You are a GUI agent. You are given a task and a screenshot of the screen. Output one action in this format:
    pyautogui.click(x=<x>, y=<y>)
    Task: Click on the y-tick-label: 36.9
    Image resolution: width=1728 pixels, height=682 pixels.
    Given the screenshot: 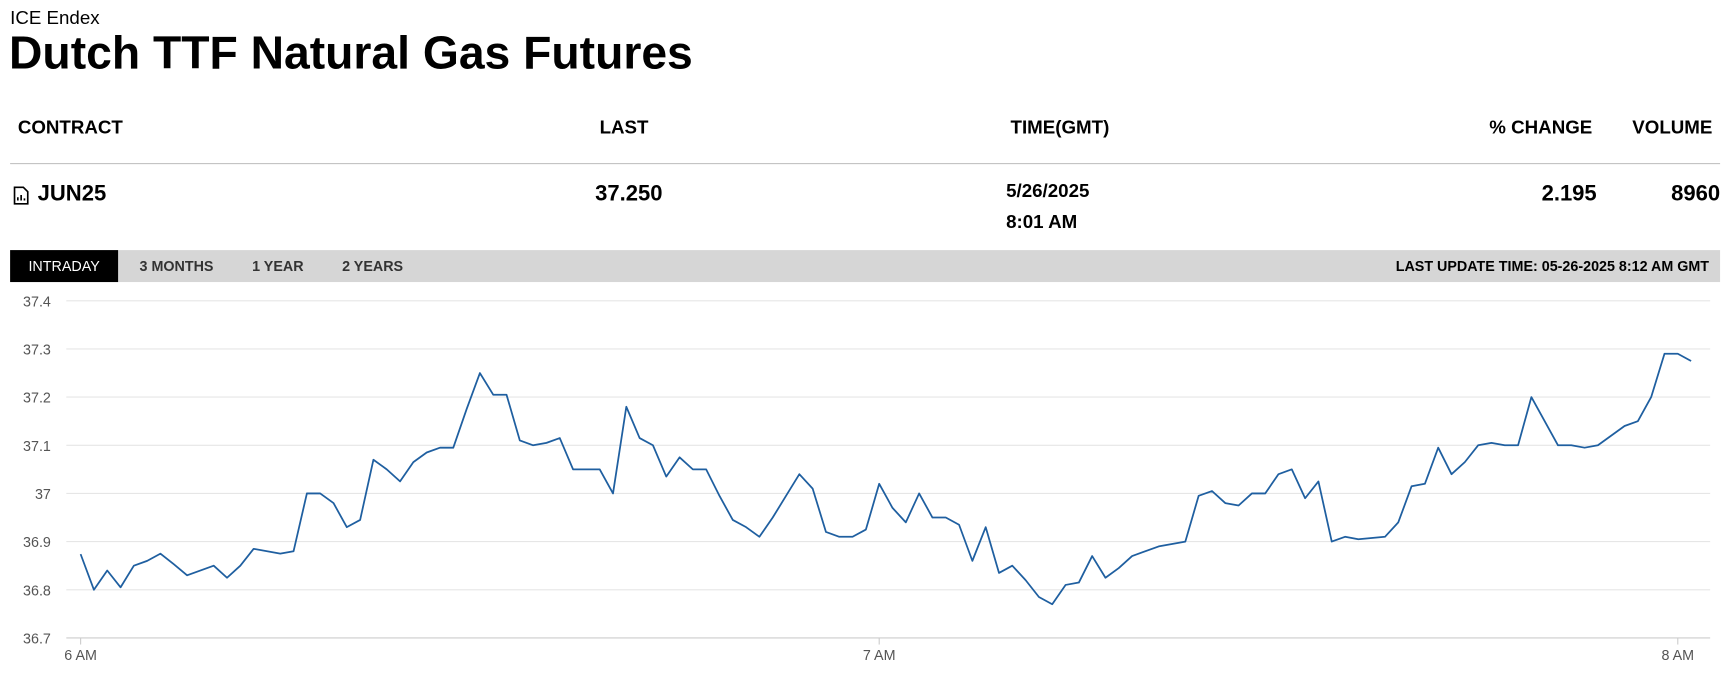 What is the action you would take?
    pyautogui.click(x=37, y=543)
    